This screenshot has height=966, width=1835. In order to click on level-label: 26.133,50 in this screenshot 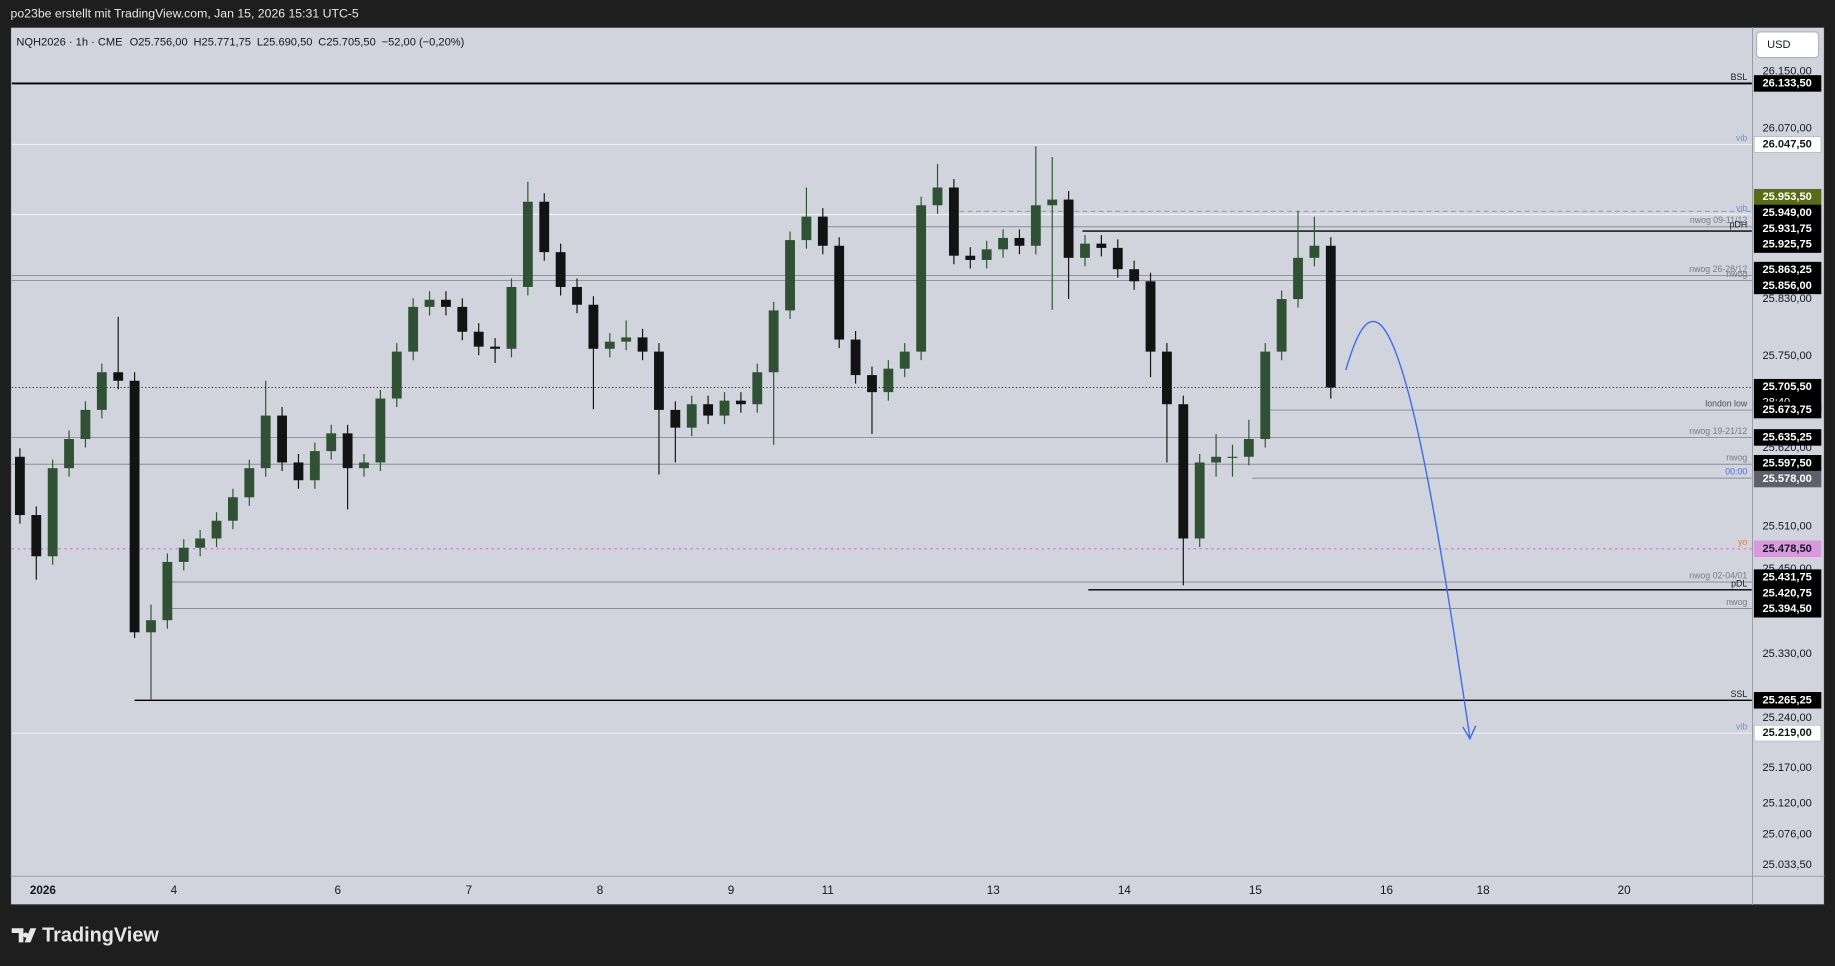, I will do `click(1786, 83)`.